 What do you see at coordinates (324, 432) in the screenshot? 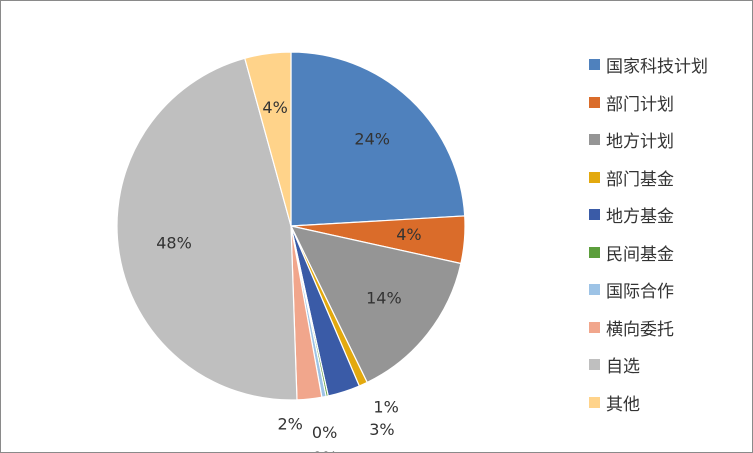
I see `data-label-6: 0%` at bounding box center [324, 432].